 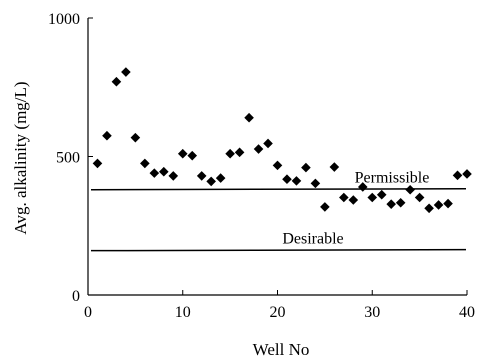 What do you see at coordinates (278, 312) in the screenshot?
I see `x-tick-label: 20` at bounding box center [278, 312].